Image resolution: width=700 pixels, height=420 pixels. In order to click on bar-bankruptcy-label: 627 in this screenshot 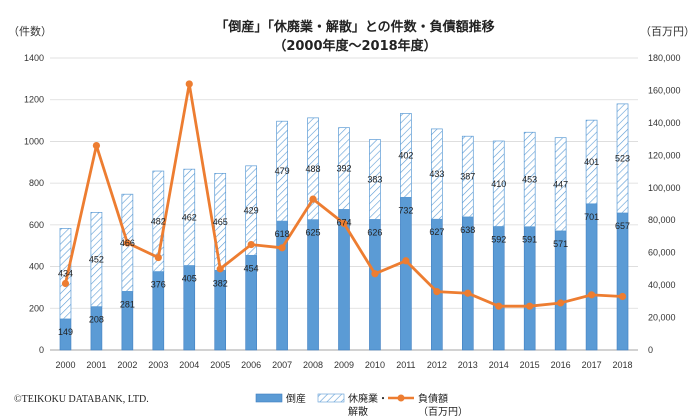, I will do `click(436, 232)`.